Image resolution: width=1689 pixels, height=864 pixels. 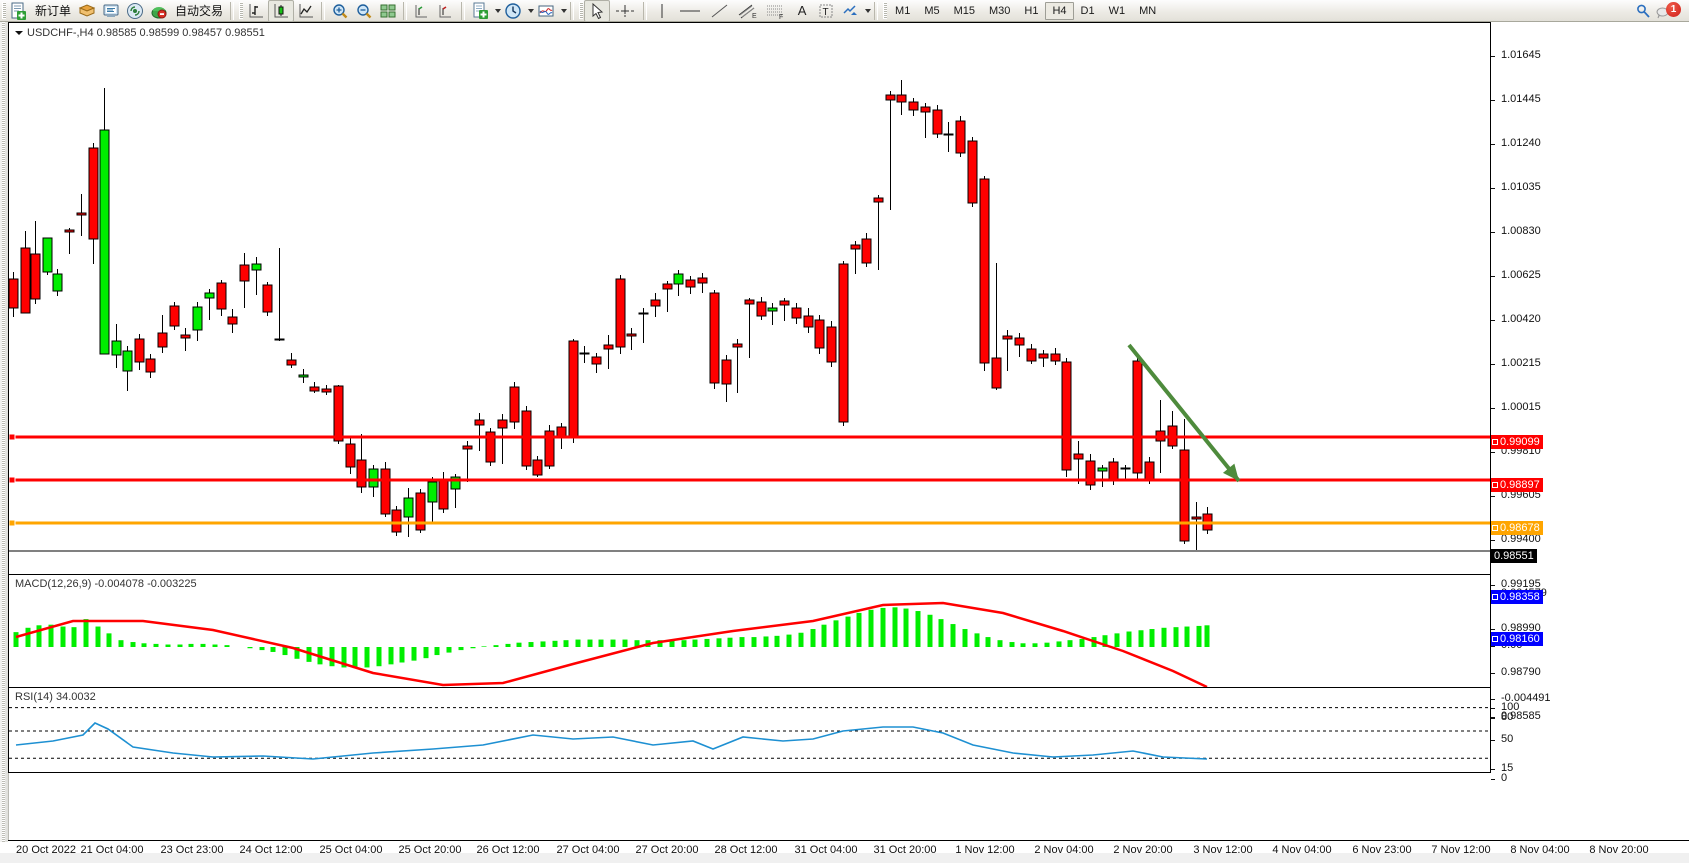 What do you see at coordinates (1521, 99) in the screenshot?
I see `axis-tick-label: 1.01445` at bounding box center [1521, 99].